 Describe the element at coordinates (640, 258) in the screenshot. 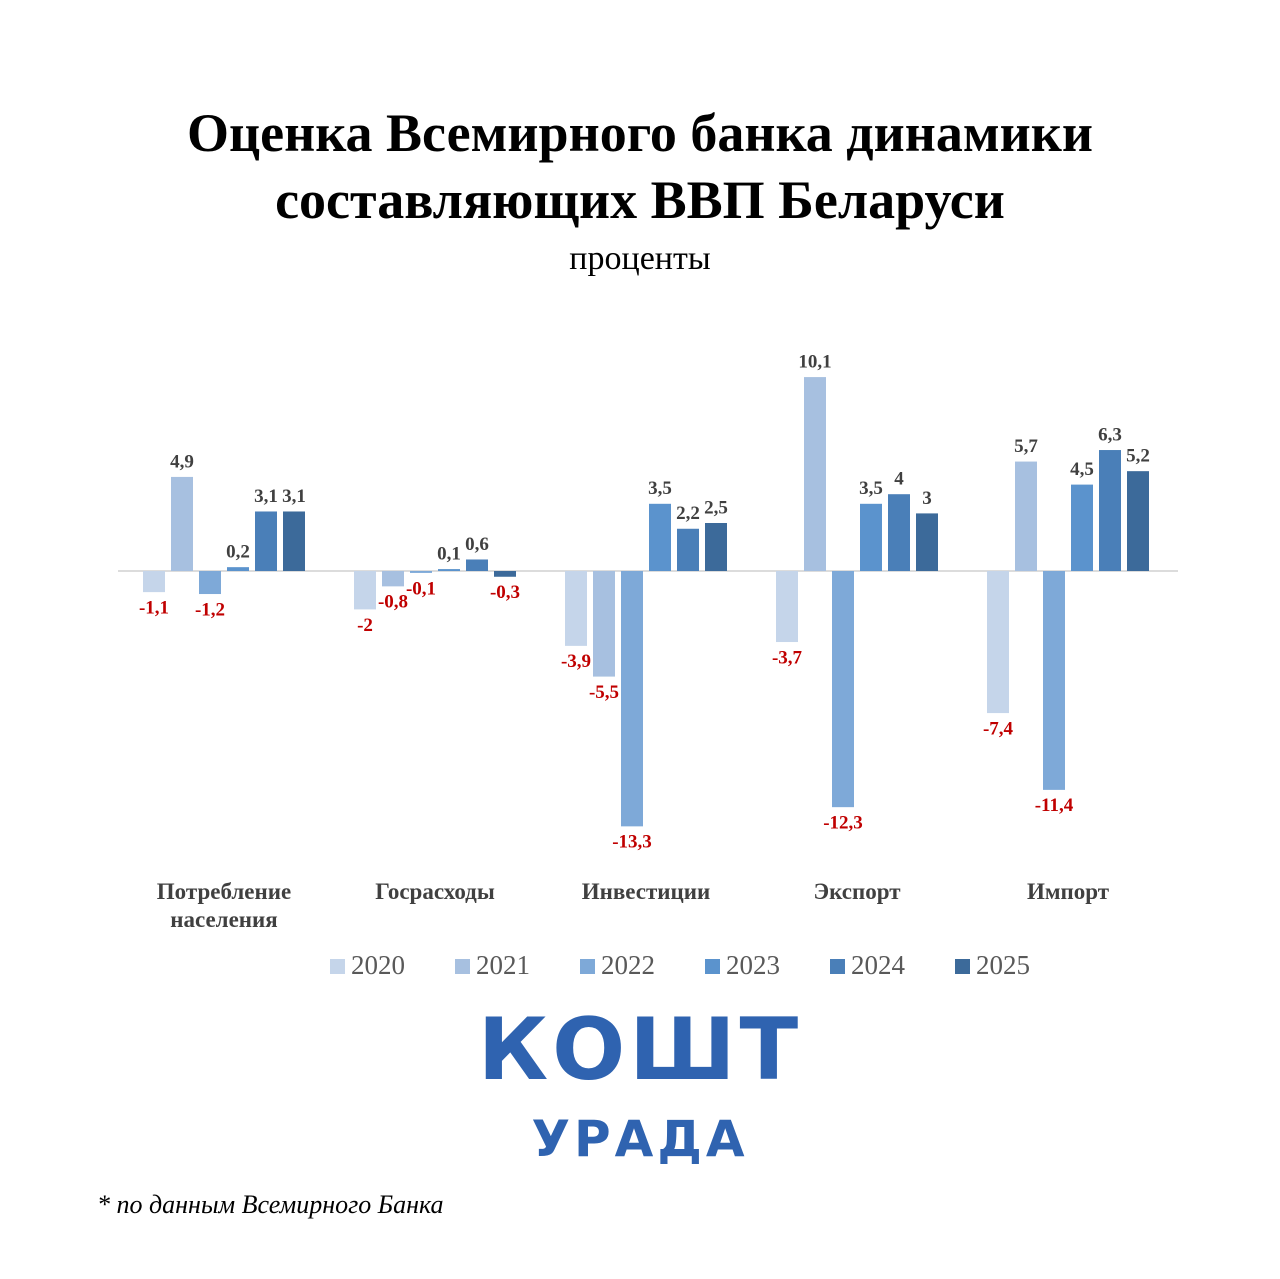

I see `chart-subtitle: проценты` at that location.